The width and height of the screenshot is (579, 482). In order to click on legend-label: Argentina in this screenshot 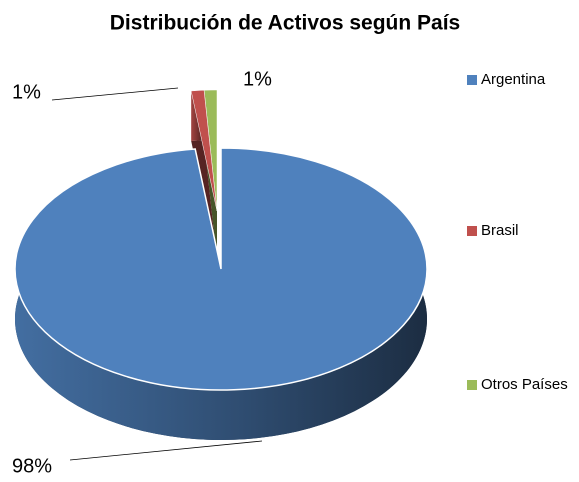, I will do `click(513, 79)`.